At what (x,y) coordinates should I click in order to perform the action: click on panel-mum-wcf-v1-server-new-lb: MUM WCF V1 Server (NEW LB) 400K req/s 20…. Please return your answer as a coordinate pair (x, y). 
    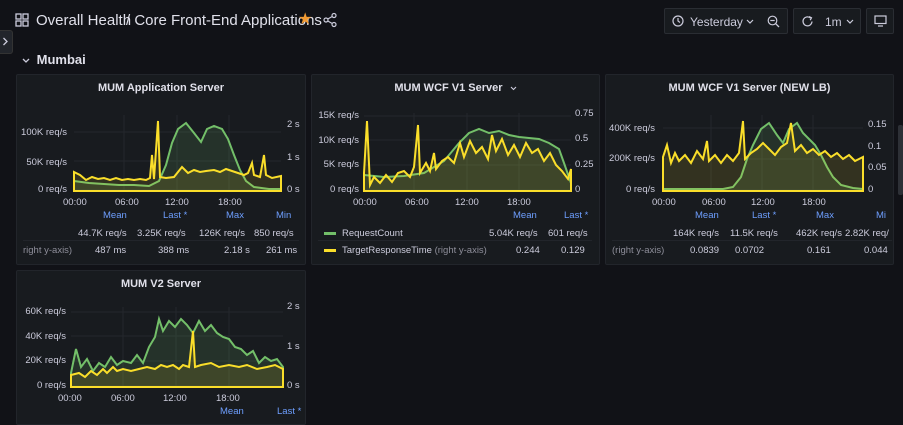
    Looking at the image, I should click on (749, 169).